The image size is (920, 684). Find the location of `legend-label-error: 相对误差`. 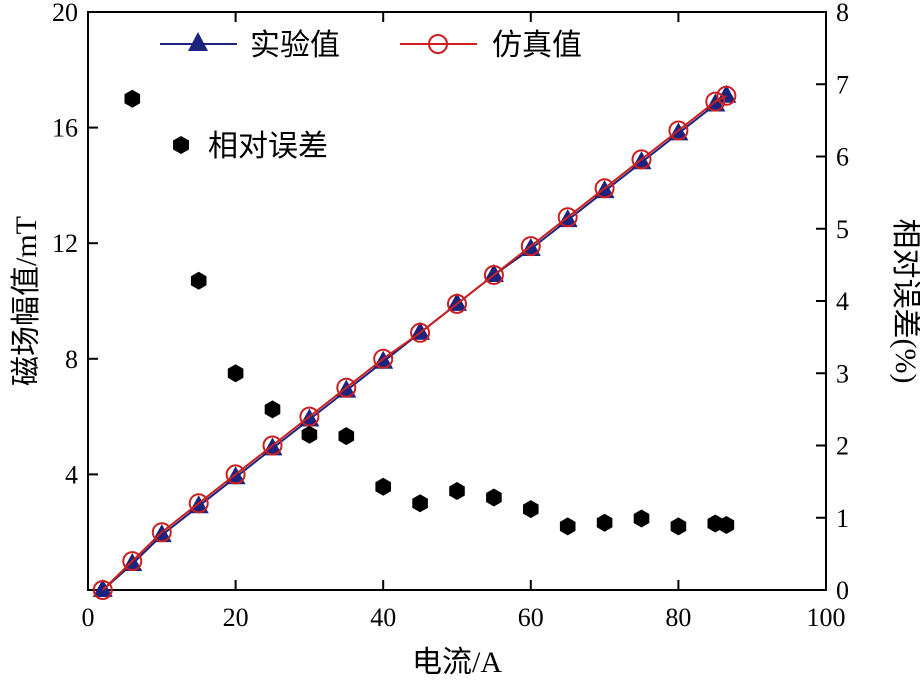

legend-label-error: 相对误差 is located at coordinates (268, 146).